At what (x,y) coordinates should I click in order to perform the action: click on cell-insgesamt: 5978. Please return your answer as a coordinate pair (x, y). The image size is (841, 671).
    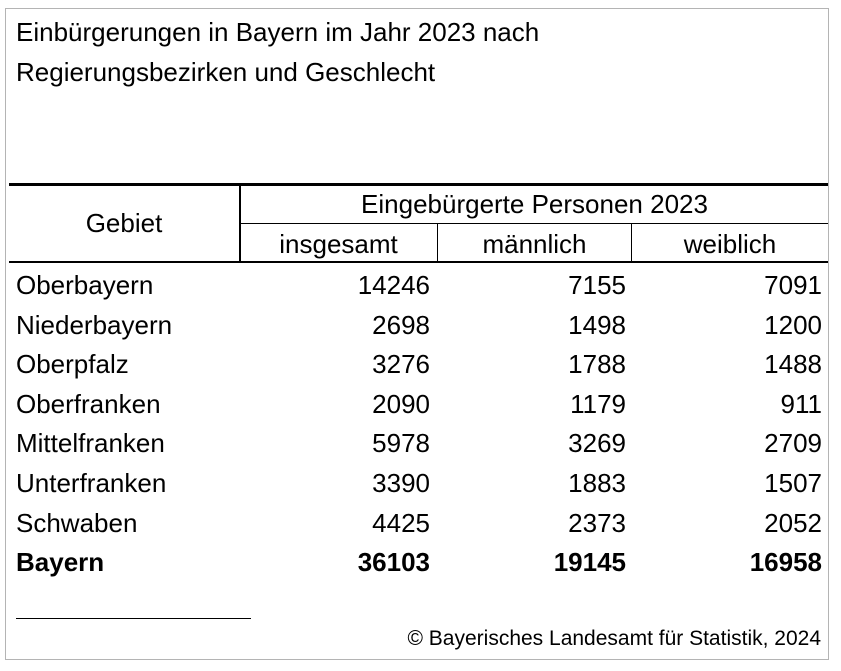
    Looking at the image, I should click on (401, 443).